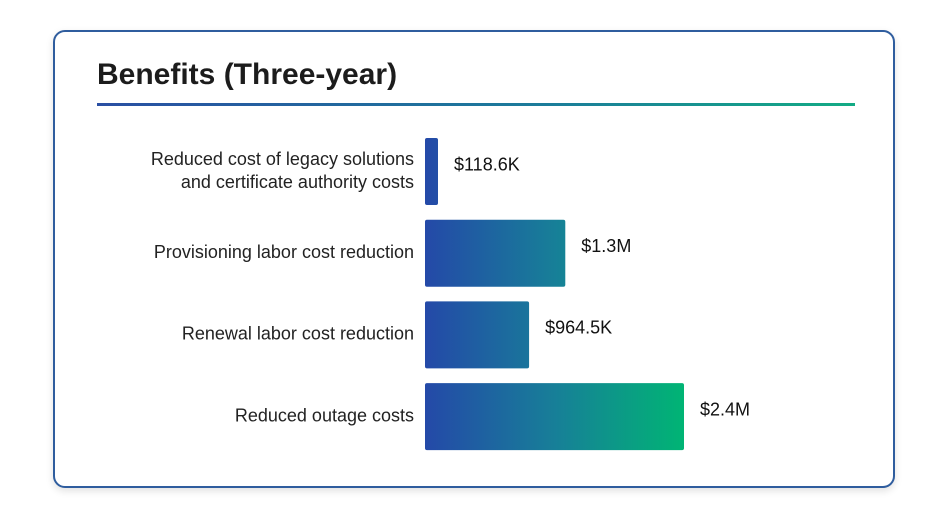  I want to click on chart-title: Benefits (Three-year), so click(247, 74).